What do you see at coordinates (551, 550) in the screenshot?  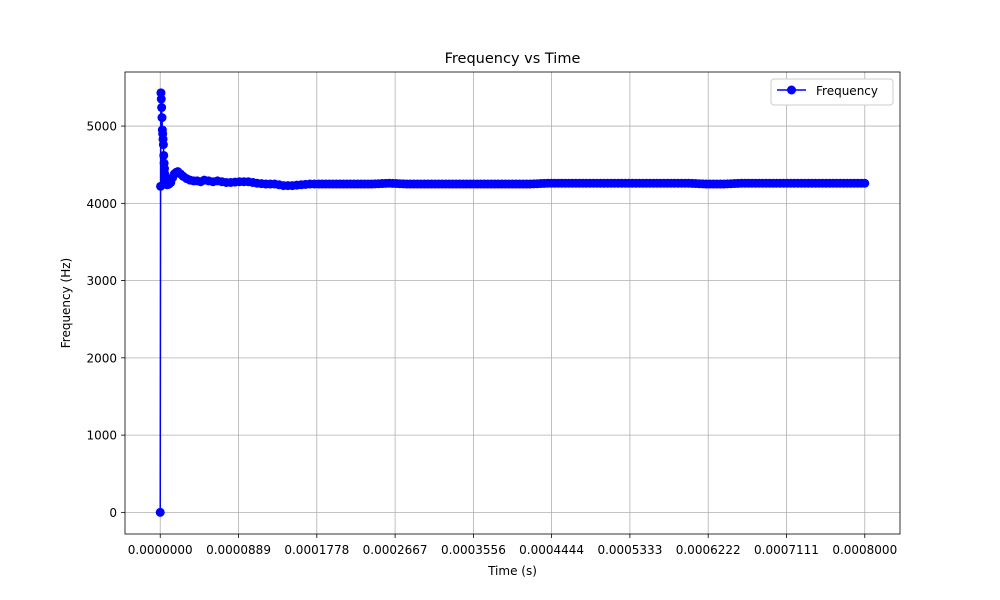 I see `x-tick-label: 0.0004444` at bounding box center [551, 550].